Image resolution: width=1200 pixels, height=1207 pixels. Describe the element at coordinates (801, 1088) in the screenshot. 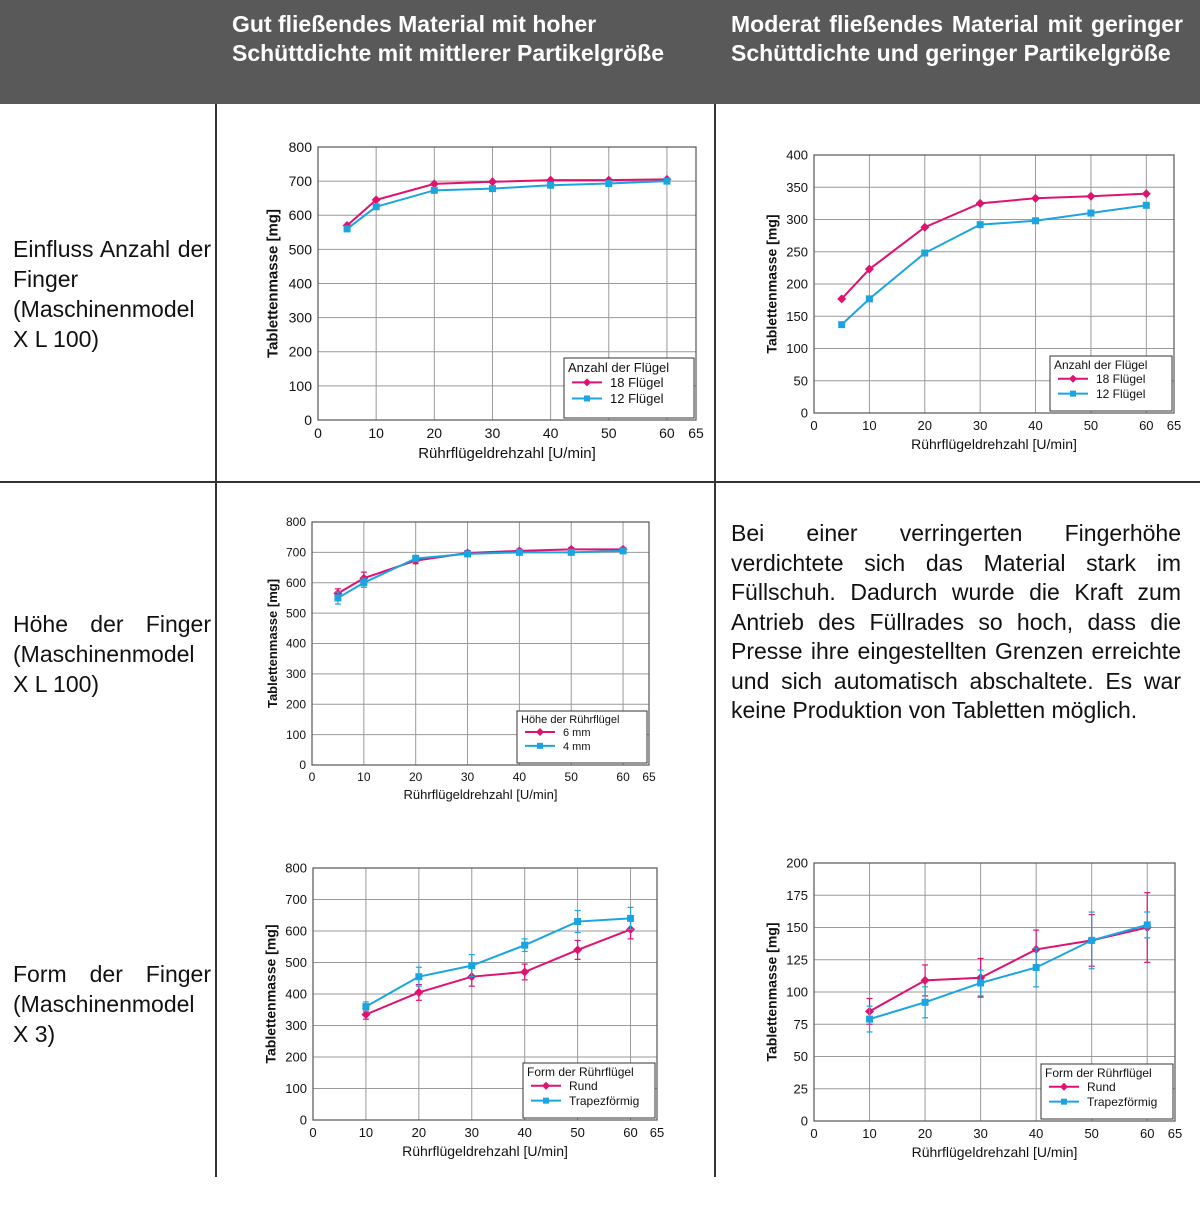

I see `y-tick-label: 25` at that location.